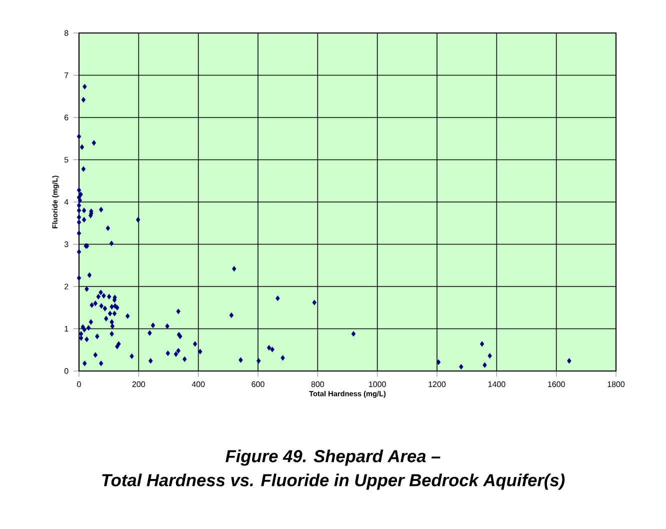  What do you see at coordinates (139, 384) in the screenshot?
I see `x-tick-label: 200` at bounding box center [139, 384].